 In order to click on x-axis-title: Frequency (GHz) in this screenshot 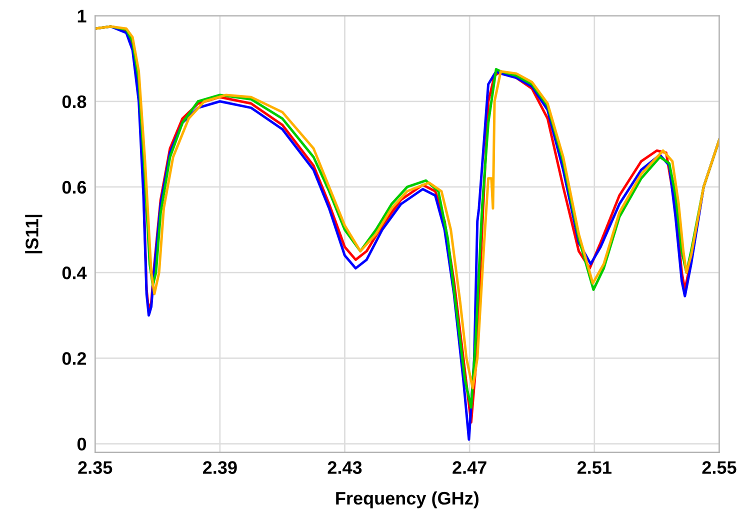, I will do `click(407, 499)`.